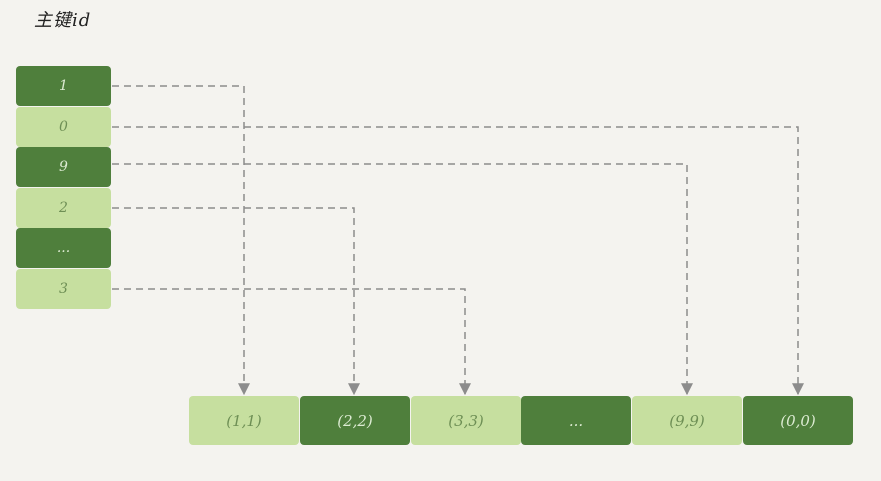 The image size is (881, 481). Describe the element at coordinates (687, 420) in the screenshot. I see `data-row-cell: (9,9)` at that location.